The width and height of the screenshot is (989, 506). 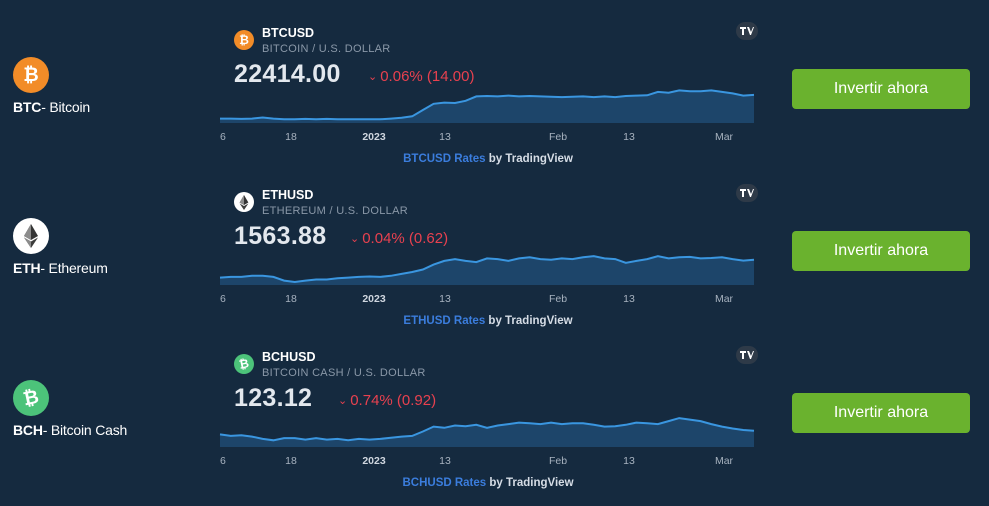 I want to click on widget-symbol: BCHUSD, so click(x=289, y=357).